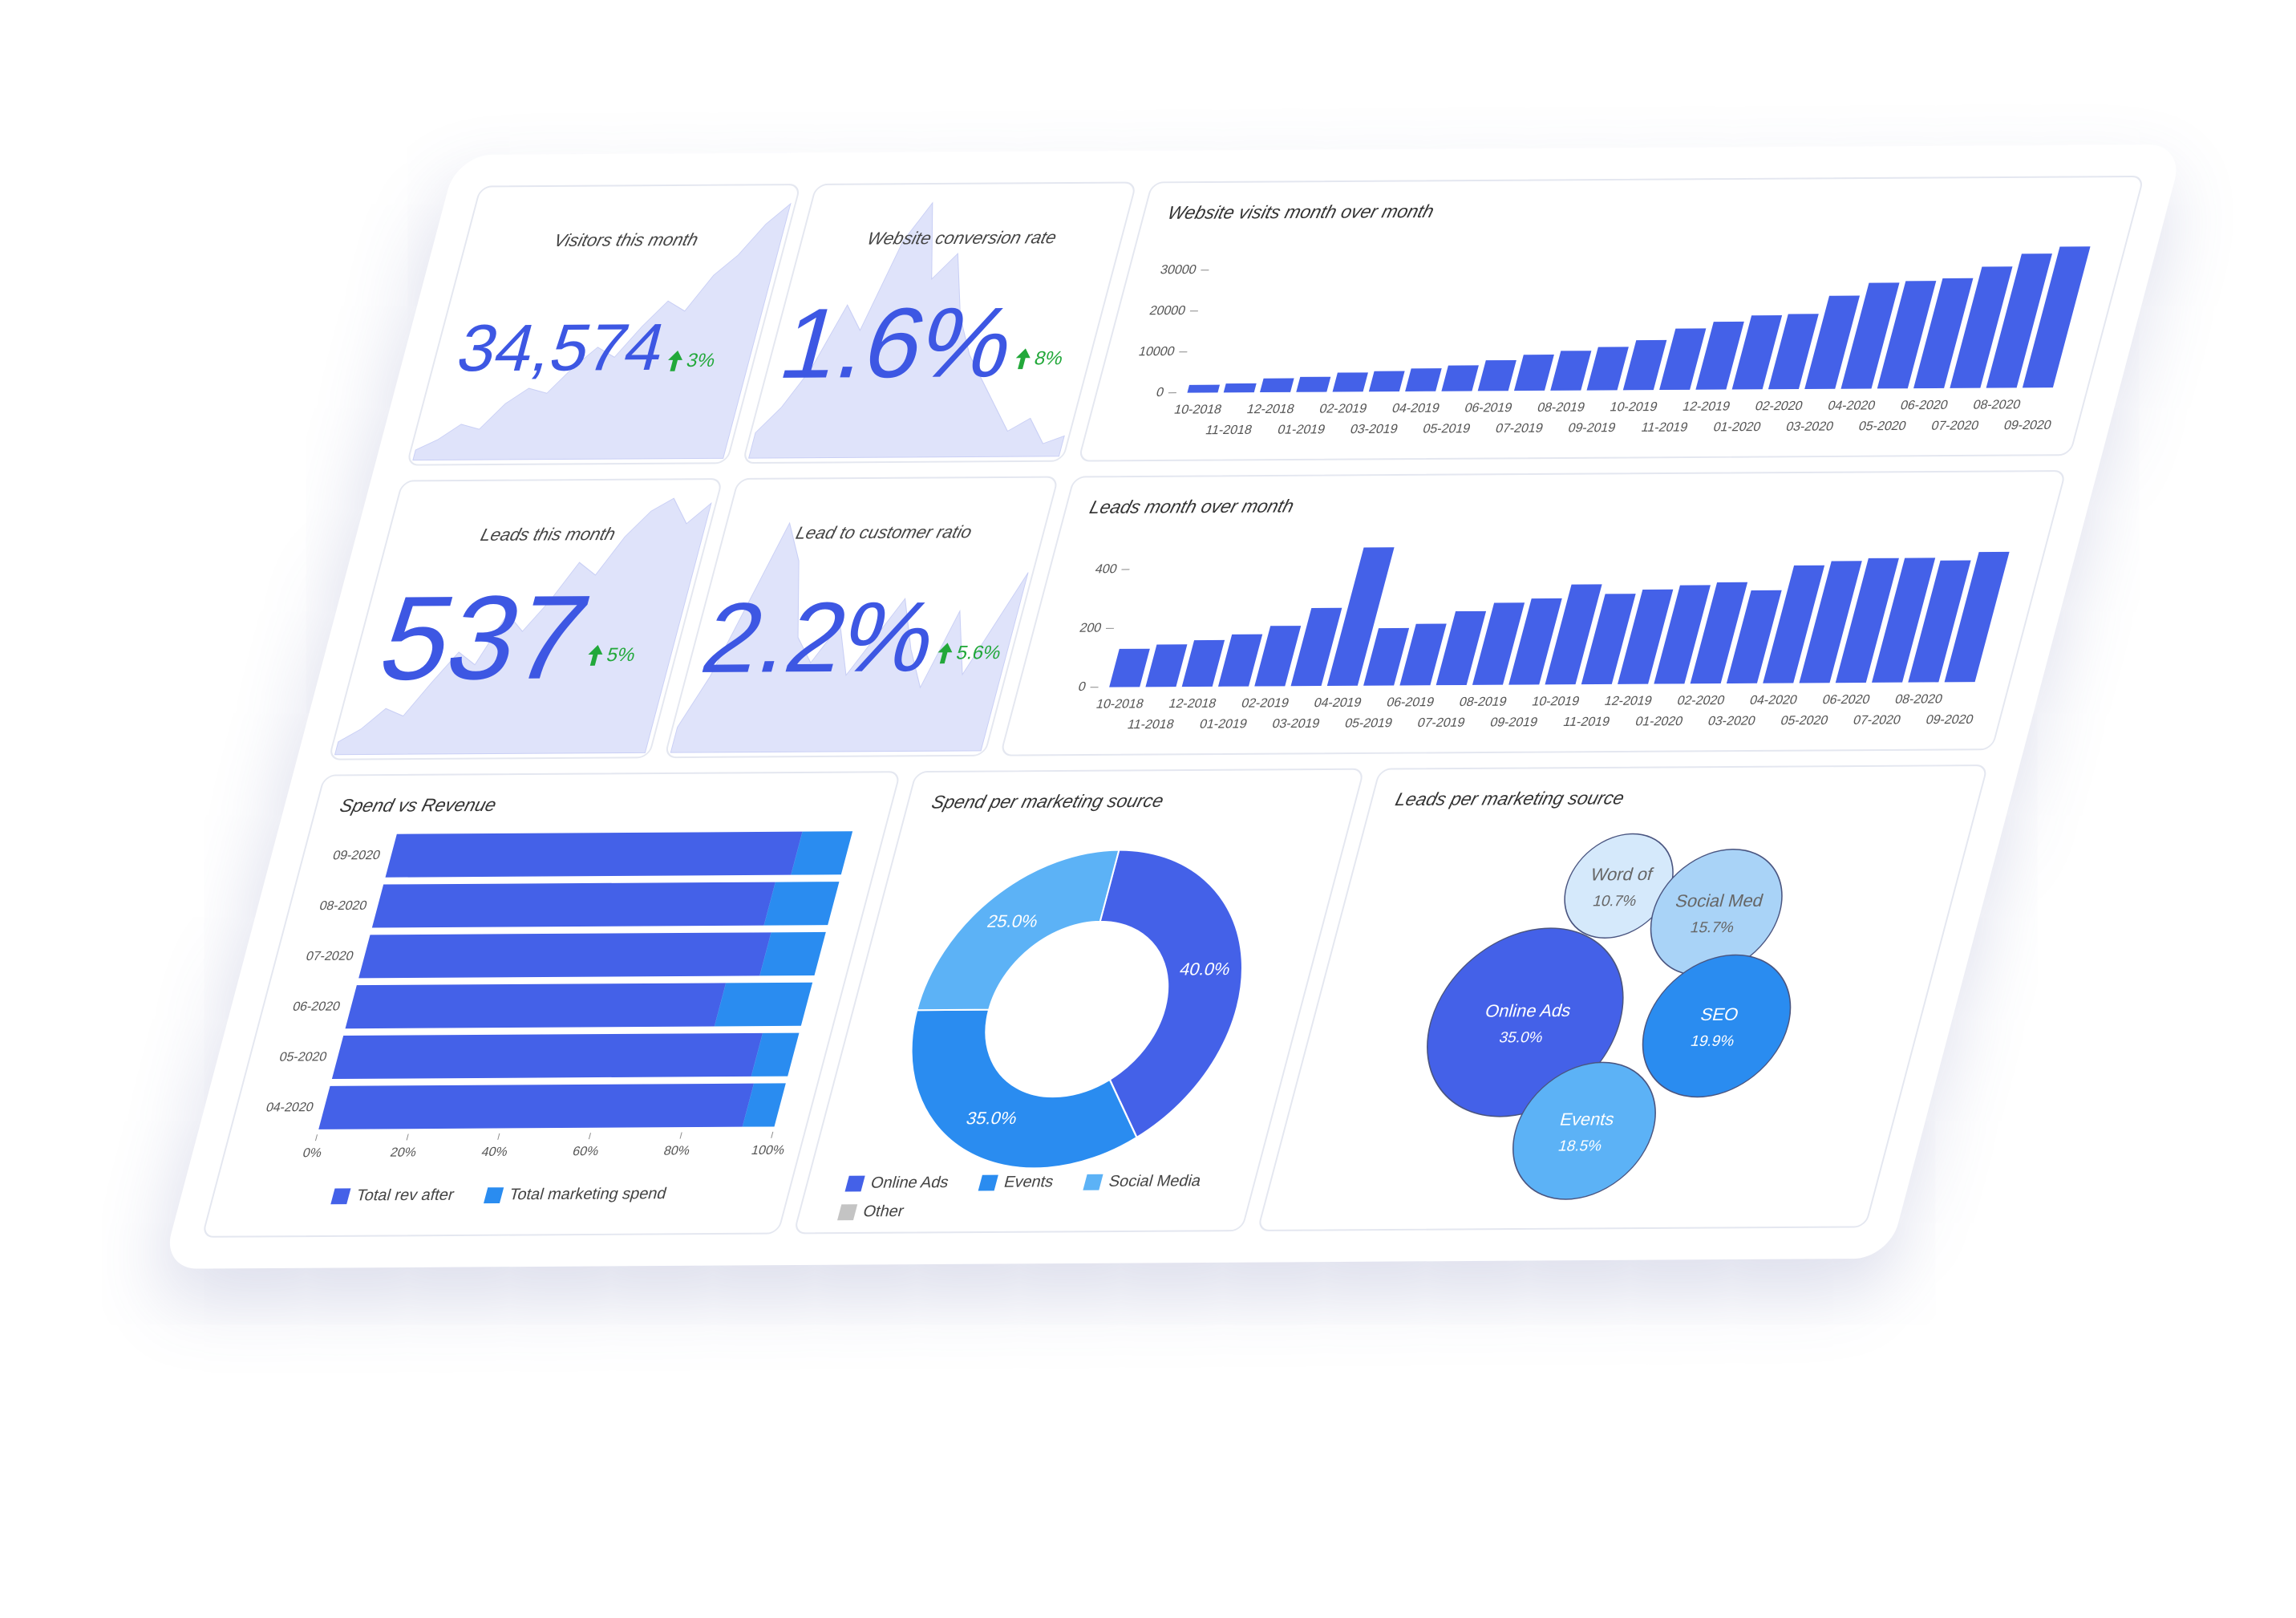 The width and height of the screenshot is (2296, 1618). I want to click on chart-title: Website visits month over month, so click(1301, 211).